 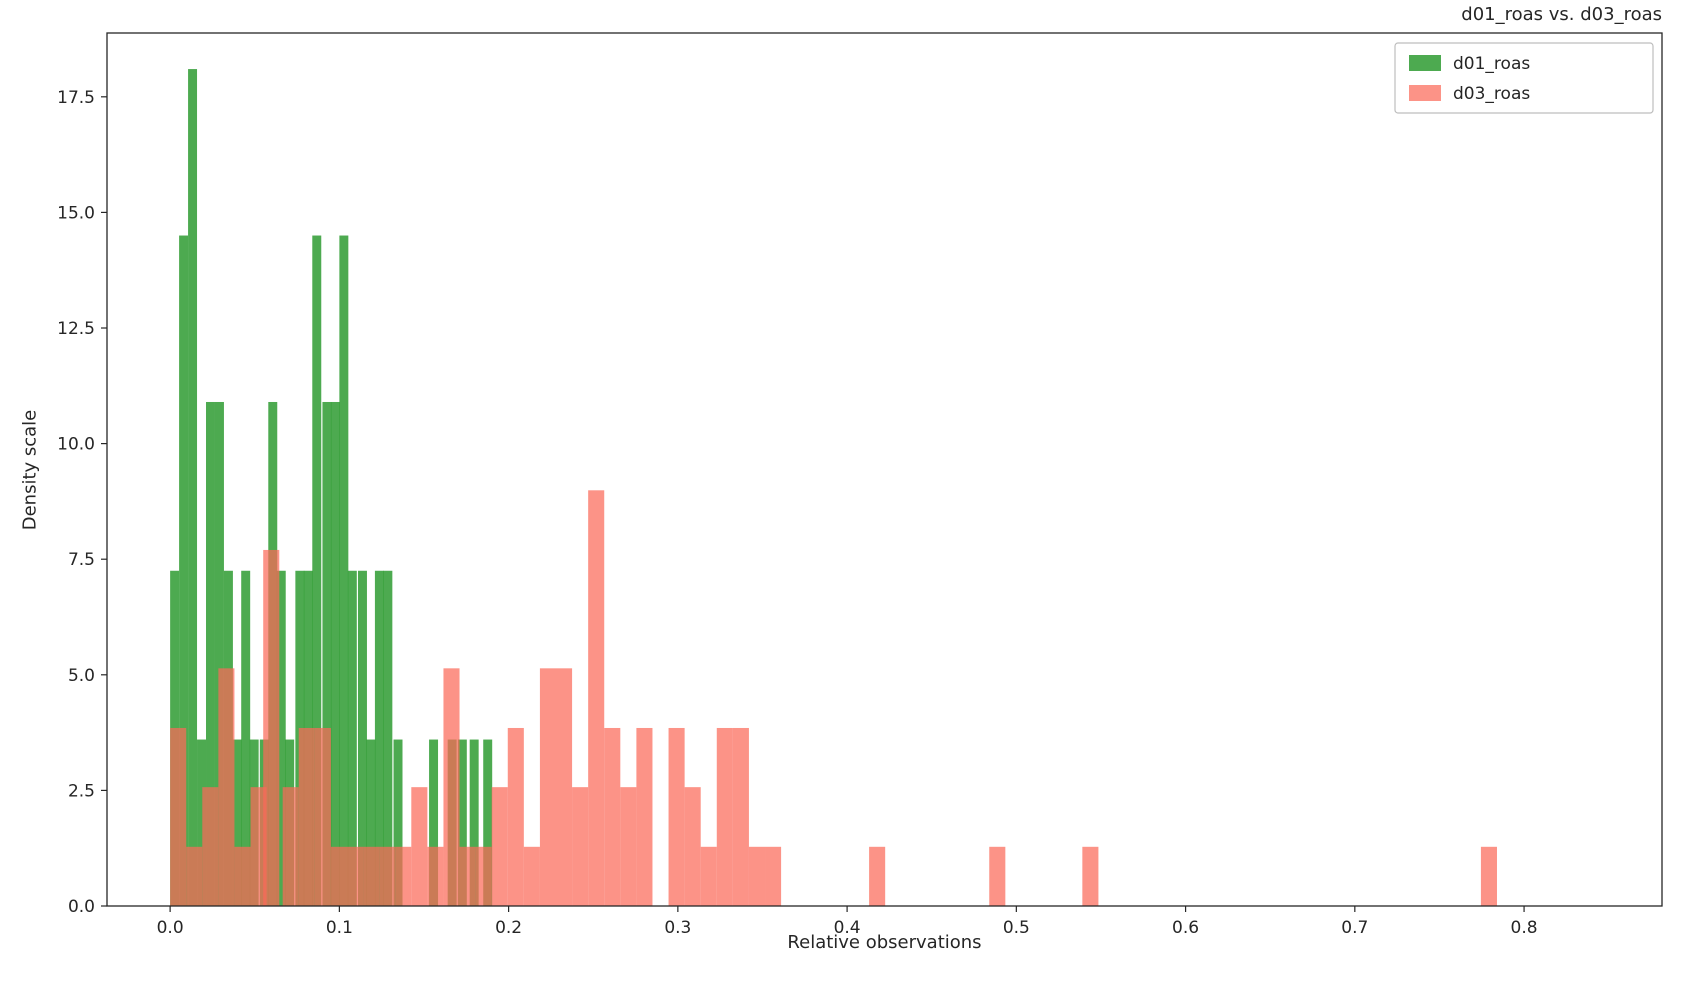 I want to click on legend, so click(x=1524, y=78).